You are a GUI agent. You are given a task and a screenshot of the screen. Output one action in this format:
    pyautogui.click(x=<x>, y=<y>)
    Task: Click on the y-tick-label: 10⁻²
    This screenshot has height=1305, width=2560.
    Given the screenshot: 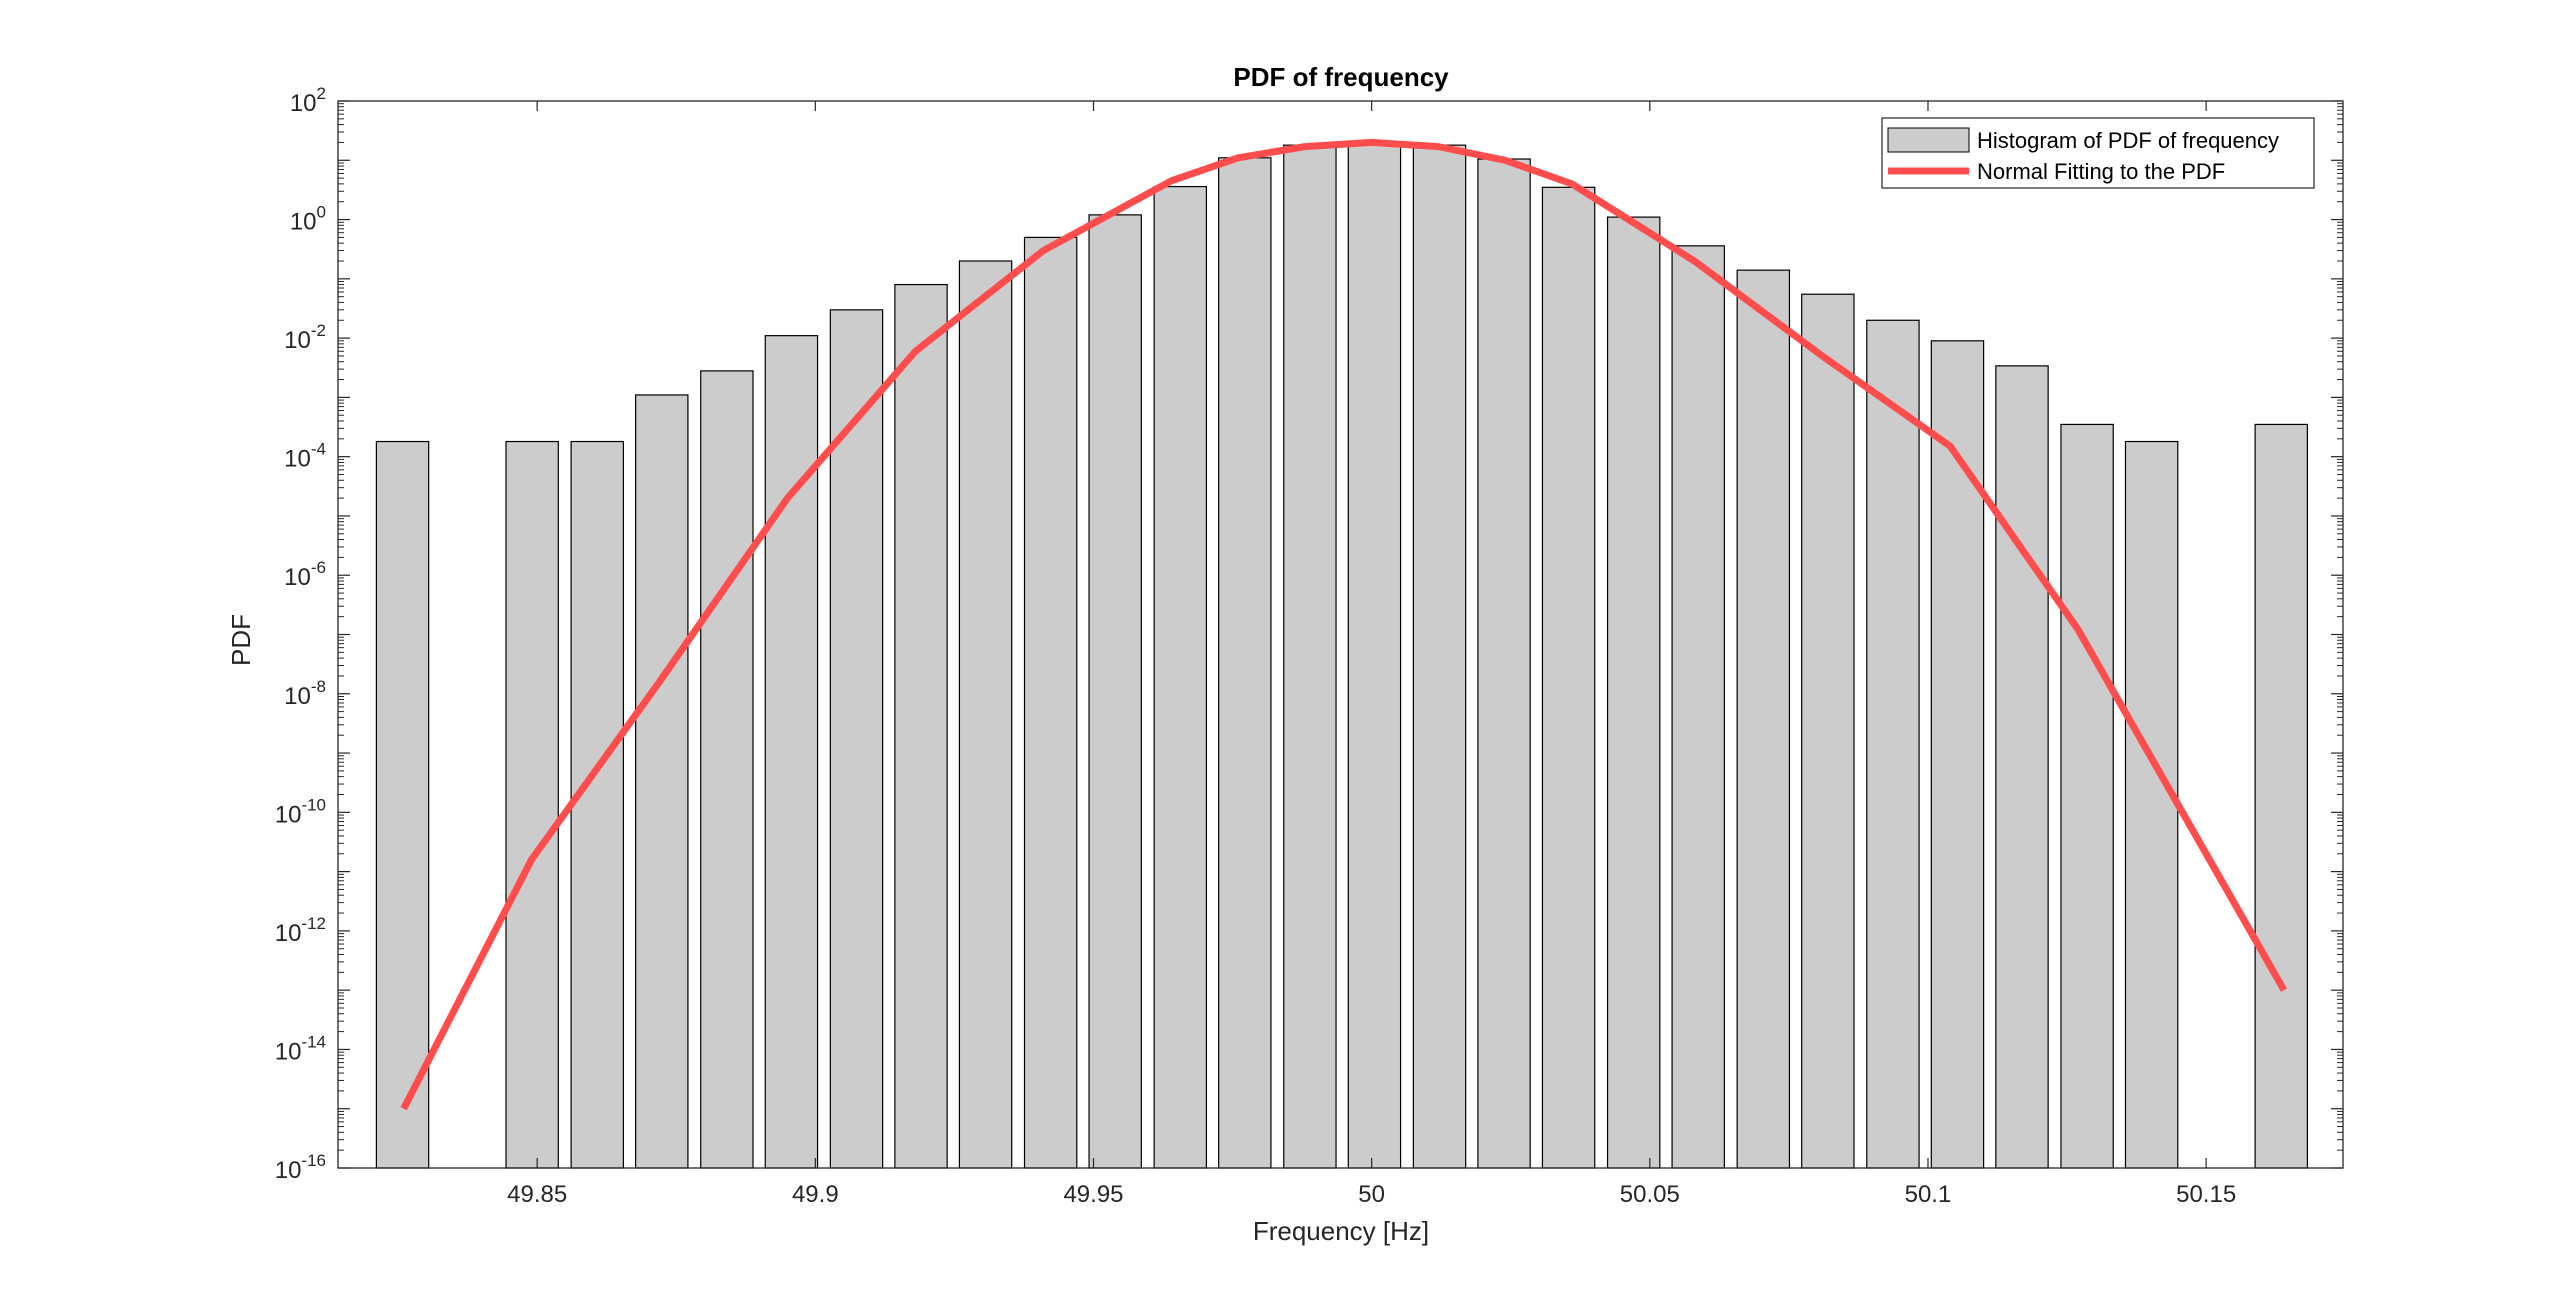 What is the action you would take?
    pyautogui.click(x=305, y=337)
    